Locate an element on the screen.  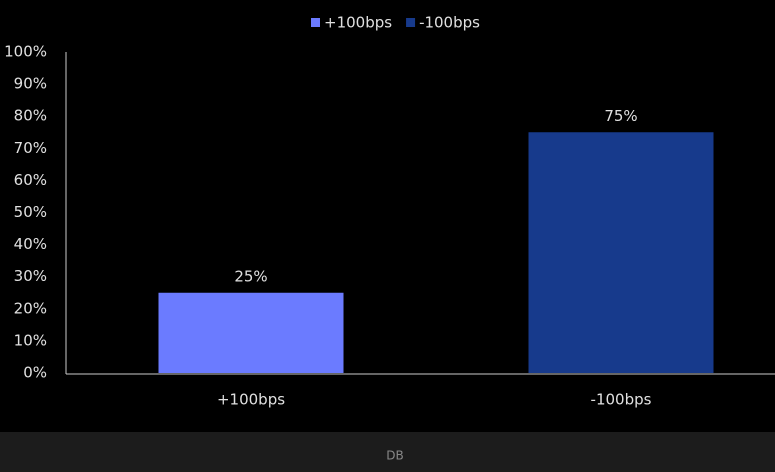
y-tick-label: 70% is located at coordinates (30, 148).